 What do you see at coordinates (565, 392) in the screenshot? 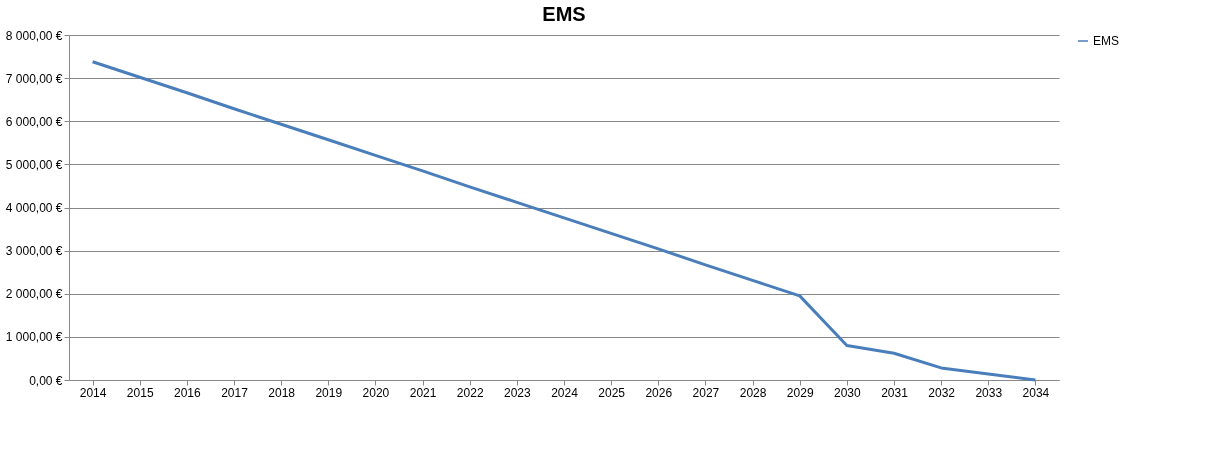
I see `x-tick-label: 2024` at bounding box center [565, 392].